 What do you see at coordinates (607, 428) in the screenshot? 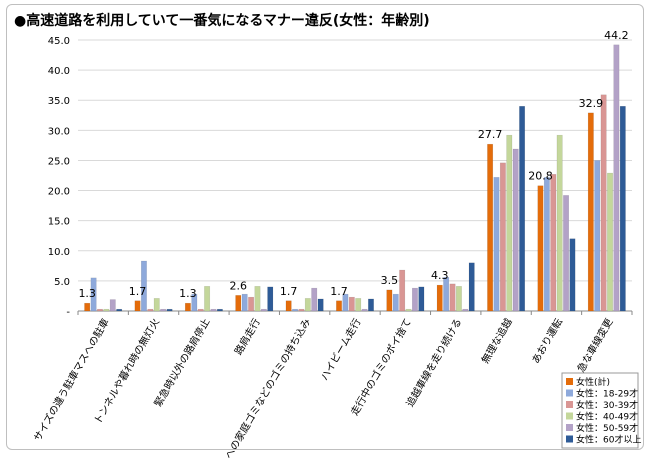
I see `legend-label: 女性：50-59才` at bounding box center [607, 428].